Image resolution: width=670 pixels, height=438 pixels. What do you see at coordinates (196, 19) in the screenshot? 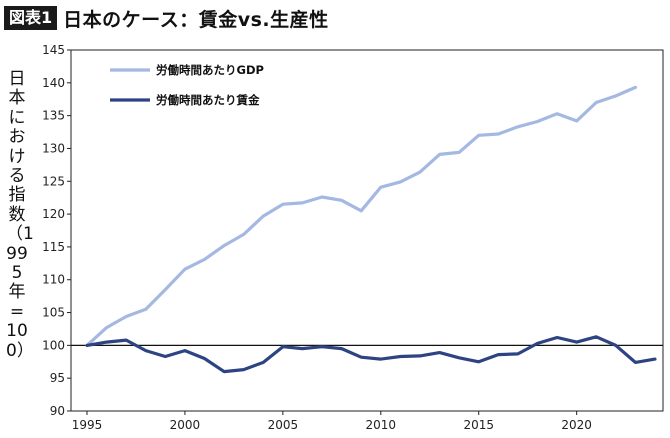
I see `page-title: 日本のケース：賃金vs.生産性` at bounding box center [196, 19].